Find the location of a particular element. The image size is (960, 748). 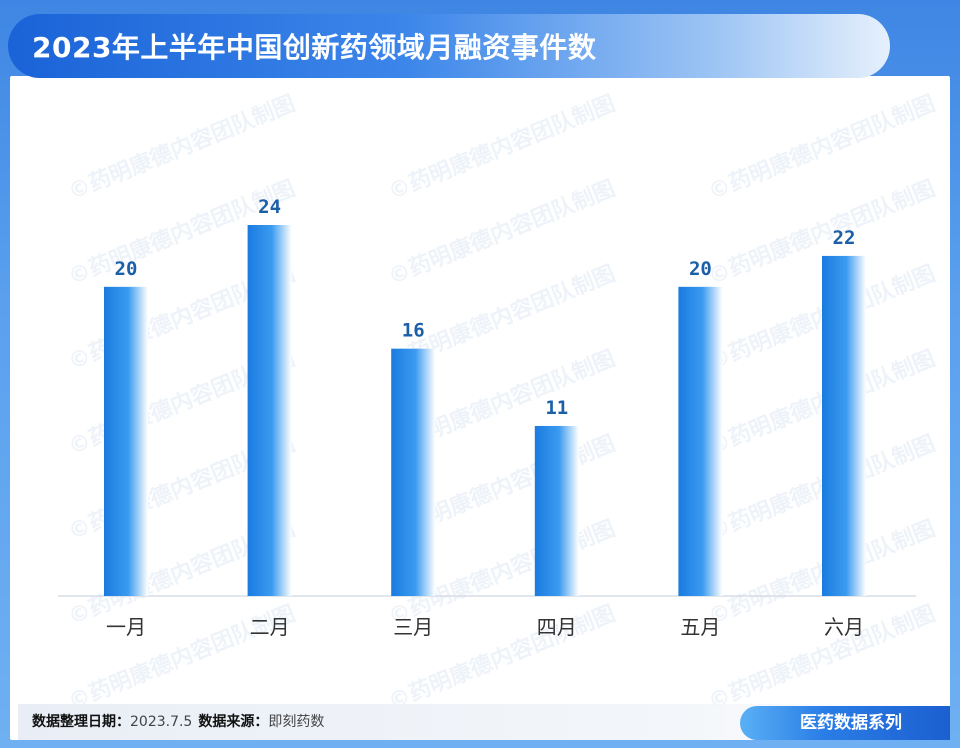

source-label: 数据来源： is located at coordinates (233, 722).